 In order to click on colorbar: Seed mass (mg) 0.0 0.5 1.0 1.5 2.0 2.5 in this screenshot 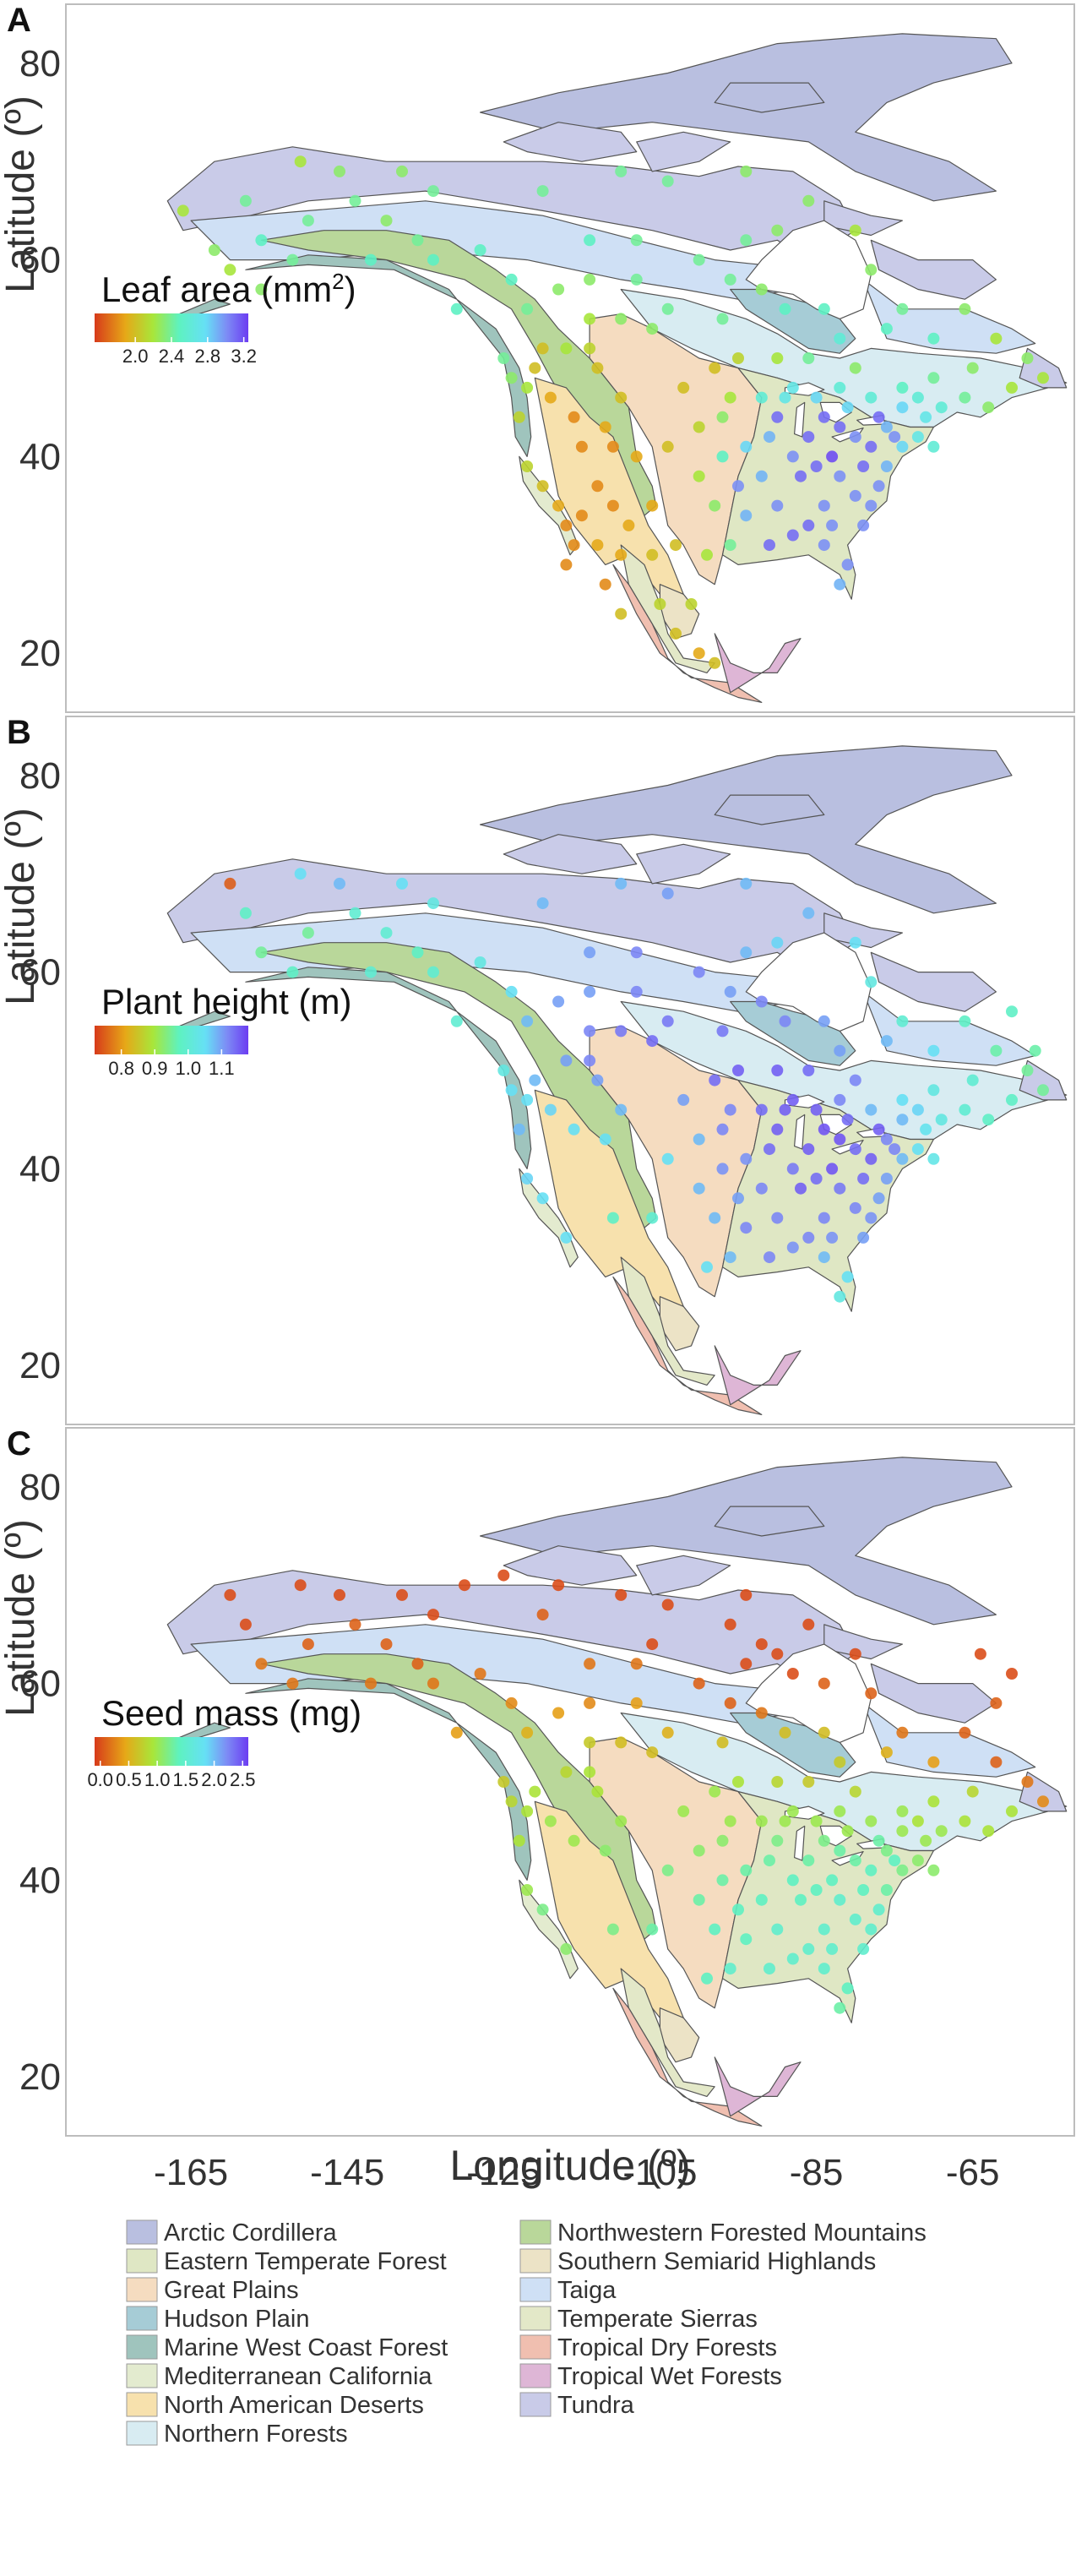, I will do `click(224, 1742)`.